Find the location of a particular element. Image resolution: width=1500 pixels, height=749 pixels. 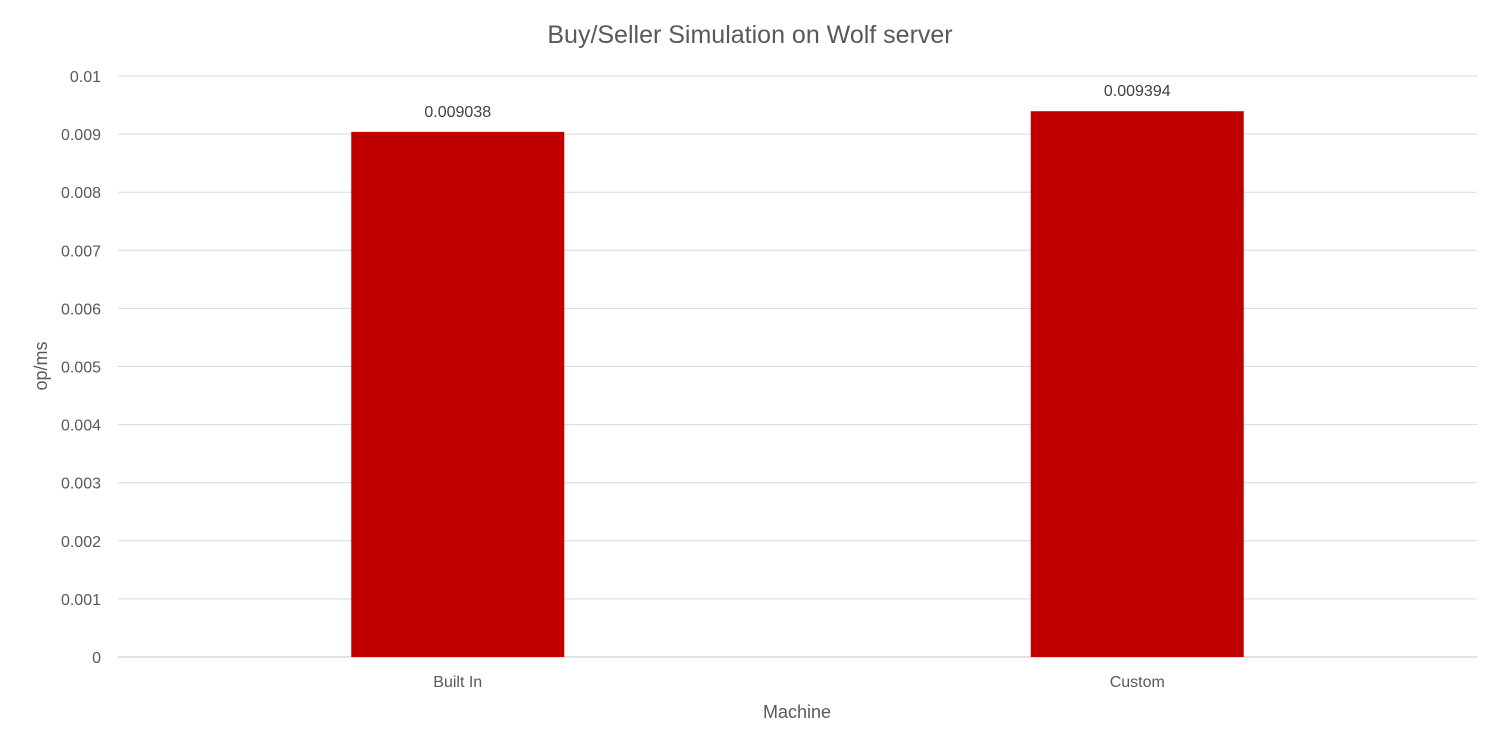

y-tick-label: 0.007 is located at coordinates (81, 251).